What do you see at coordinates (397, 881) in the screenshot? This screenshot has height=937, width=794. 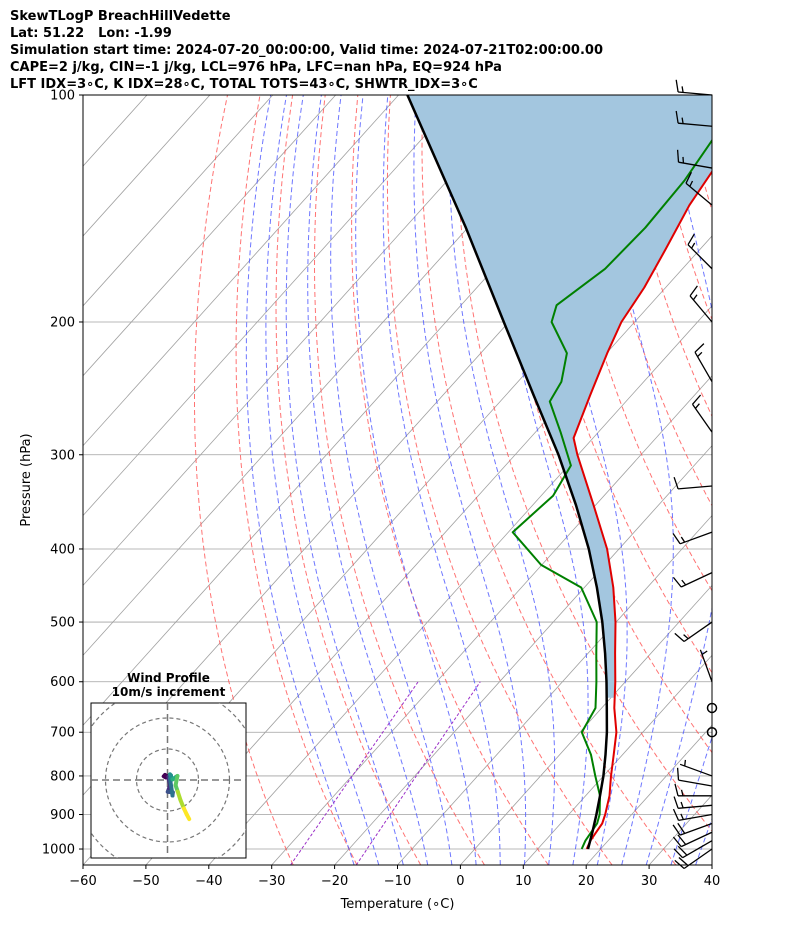 I see `x-tick-label: −10` at bounding box center [397, 881].